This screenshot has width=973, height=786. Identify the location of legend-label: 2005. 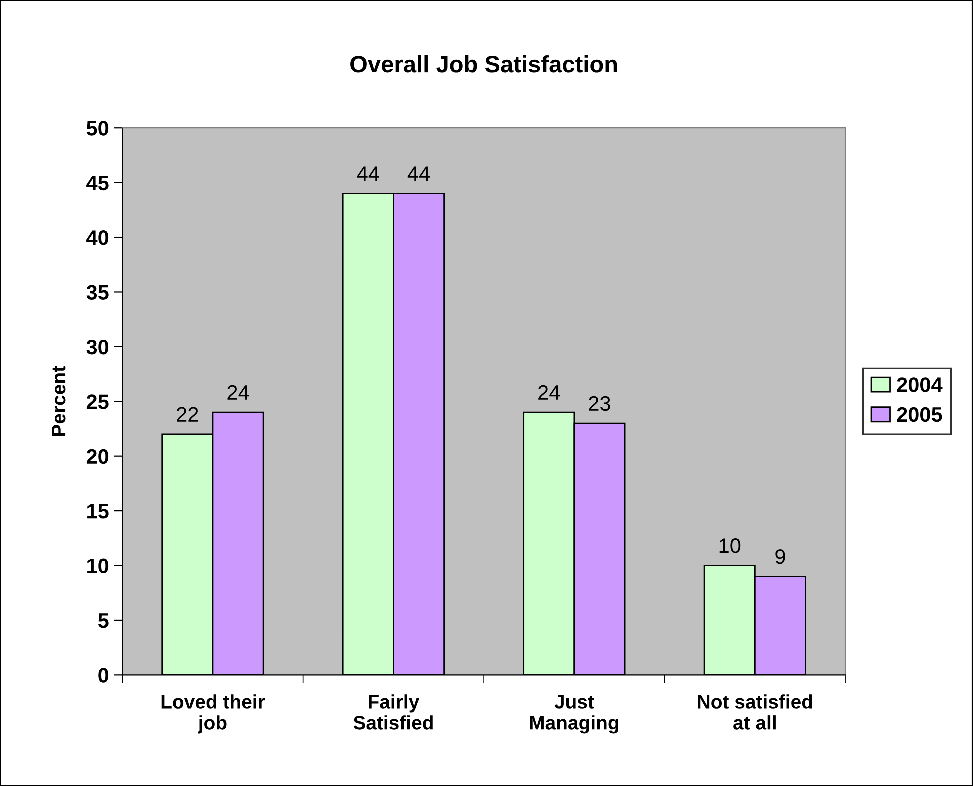
(919, 414).